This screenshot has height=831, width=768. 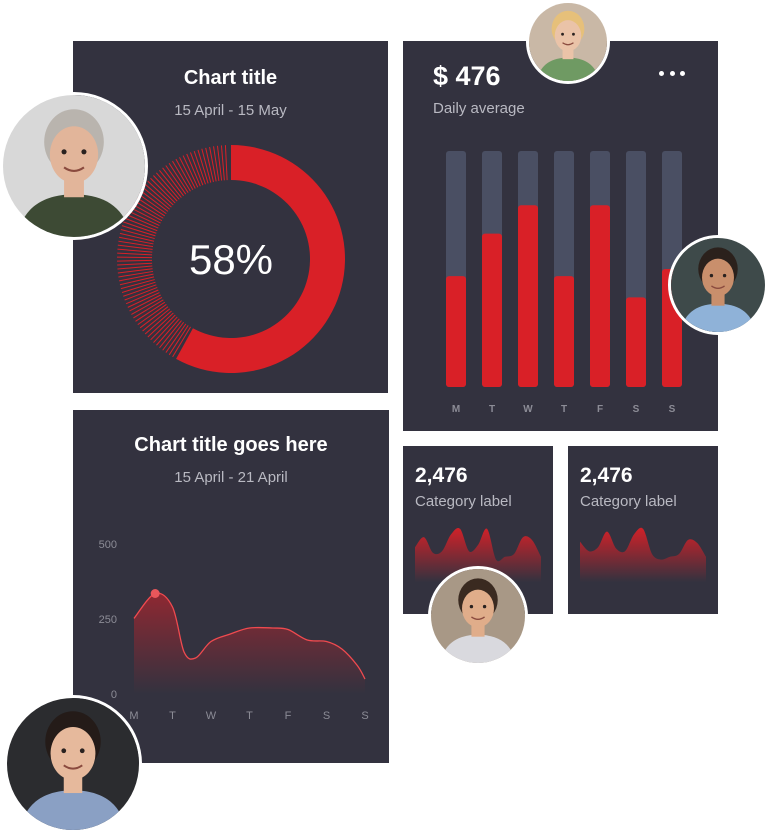 I want to click on bar-x-tick-label: W, so click(x=528, y=409).